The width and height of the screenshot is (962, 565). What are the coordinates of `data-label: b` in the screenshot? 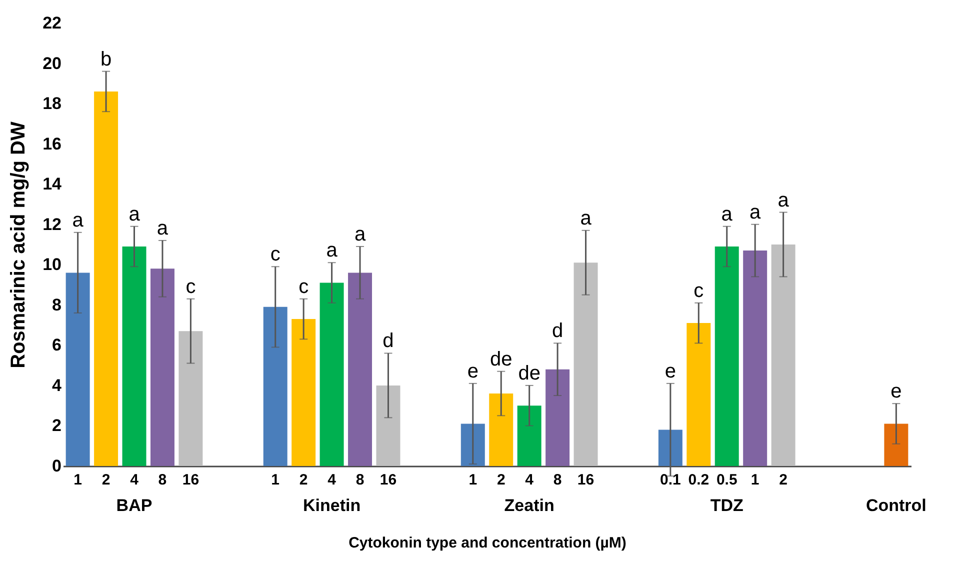 It's located at (106, 59).